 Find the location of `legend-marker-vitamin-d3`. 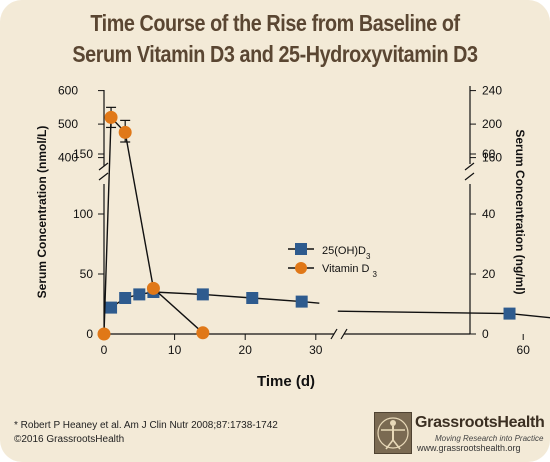

legend-marker-vitamin-d3 is located at coordinates (301, 268).